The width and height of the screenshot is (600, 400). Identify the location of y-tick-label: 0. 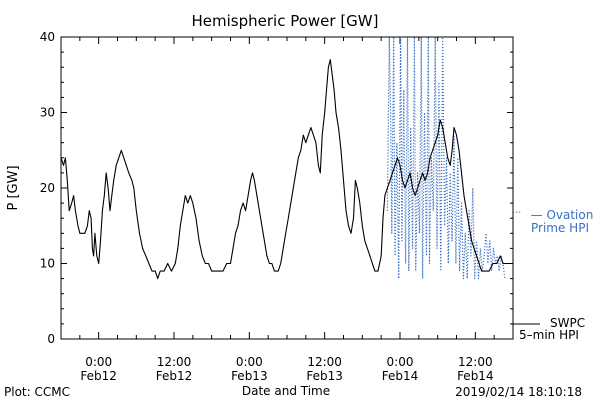
(51, 339).